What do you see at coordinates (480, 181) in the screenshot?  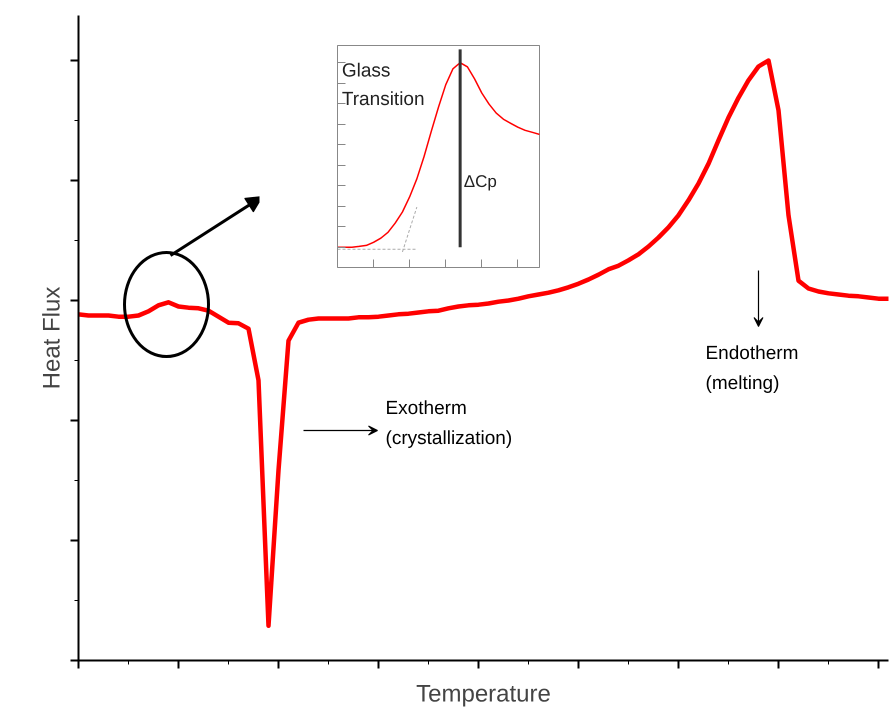 I see `annotation: ΔCp` at bounding box center [480, 181].